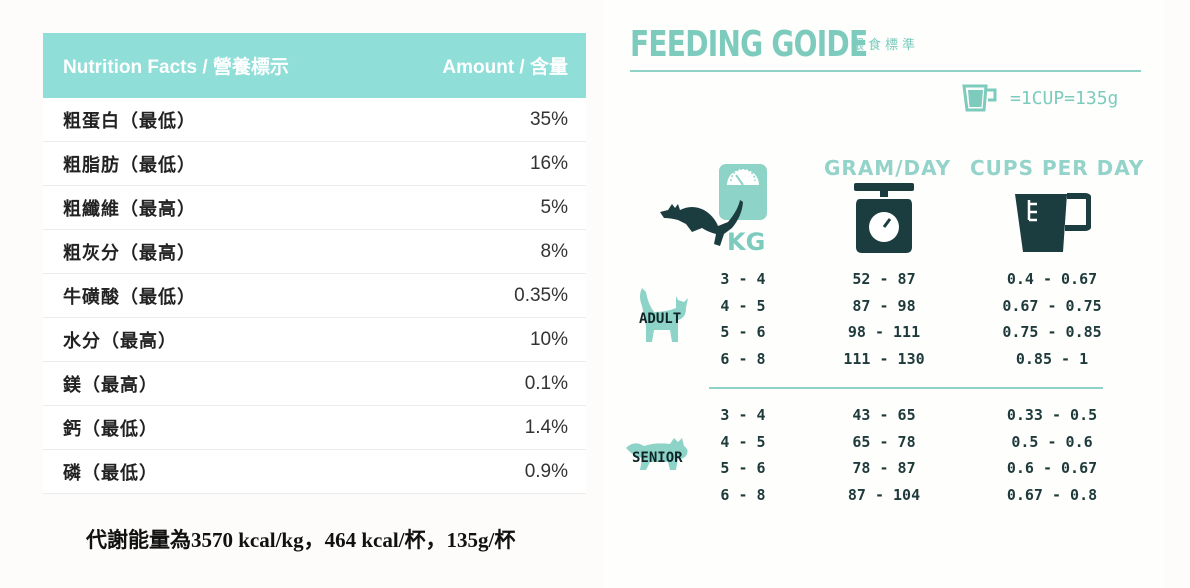 Image resolution: width=1190 pixels, height=588 pixels. I want to click on jumping-cat-icon, so click(701, 223).